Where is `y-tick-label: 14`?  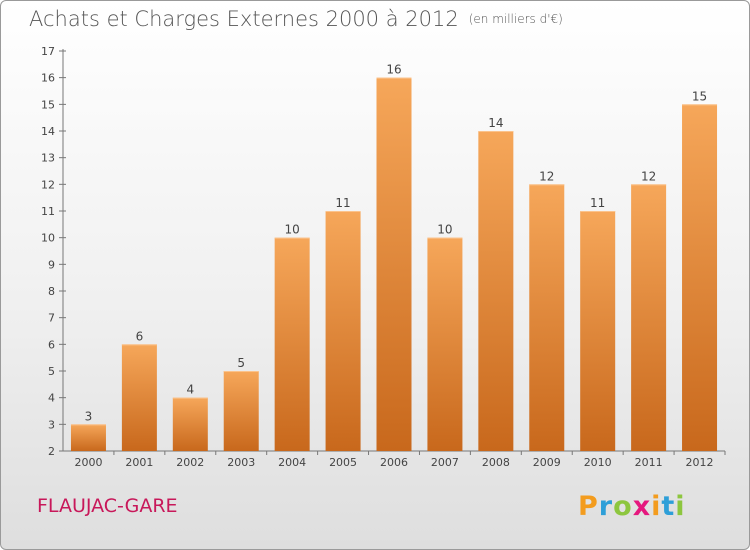 y-tick-label: 14 is located at coordinates (48, 131).